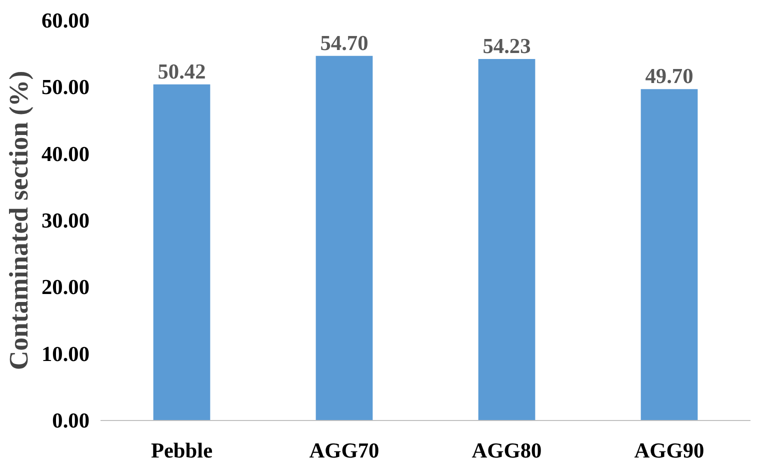 This screenshot has width=765, height=465. Describe the element at coordinates (19, 220) in the screenshot. I see `y-axis-title: Contaminated section (%)` at that location.